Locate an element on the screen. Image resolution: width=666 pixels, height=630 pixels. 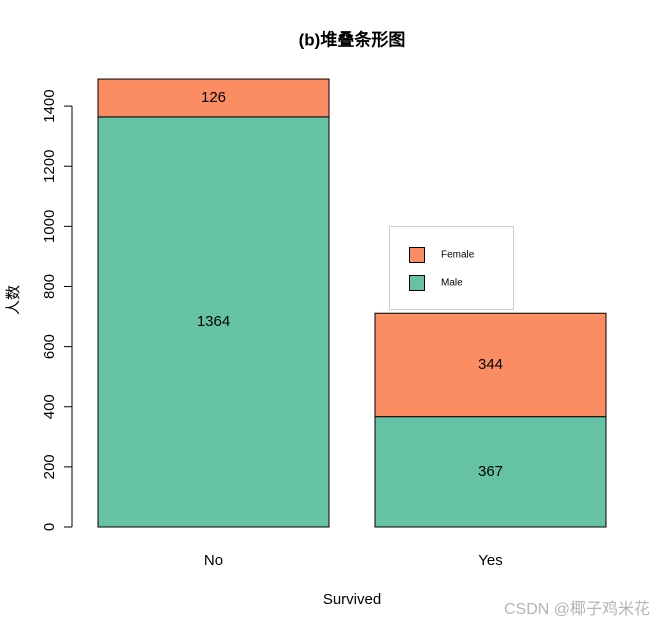
chart-title: (b)堆叠条形图 is located at coordinates (352, 39).